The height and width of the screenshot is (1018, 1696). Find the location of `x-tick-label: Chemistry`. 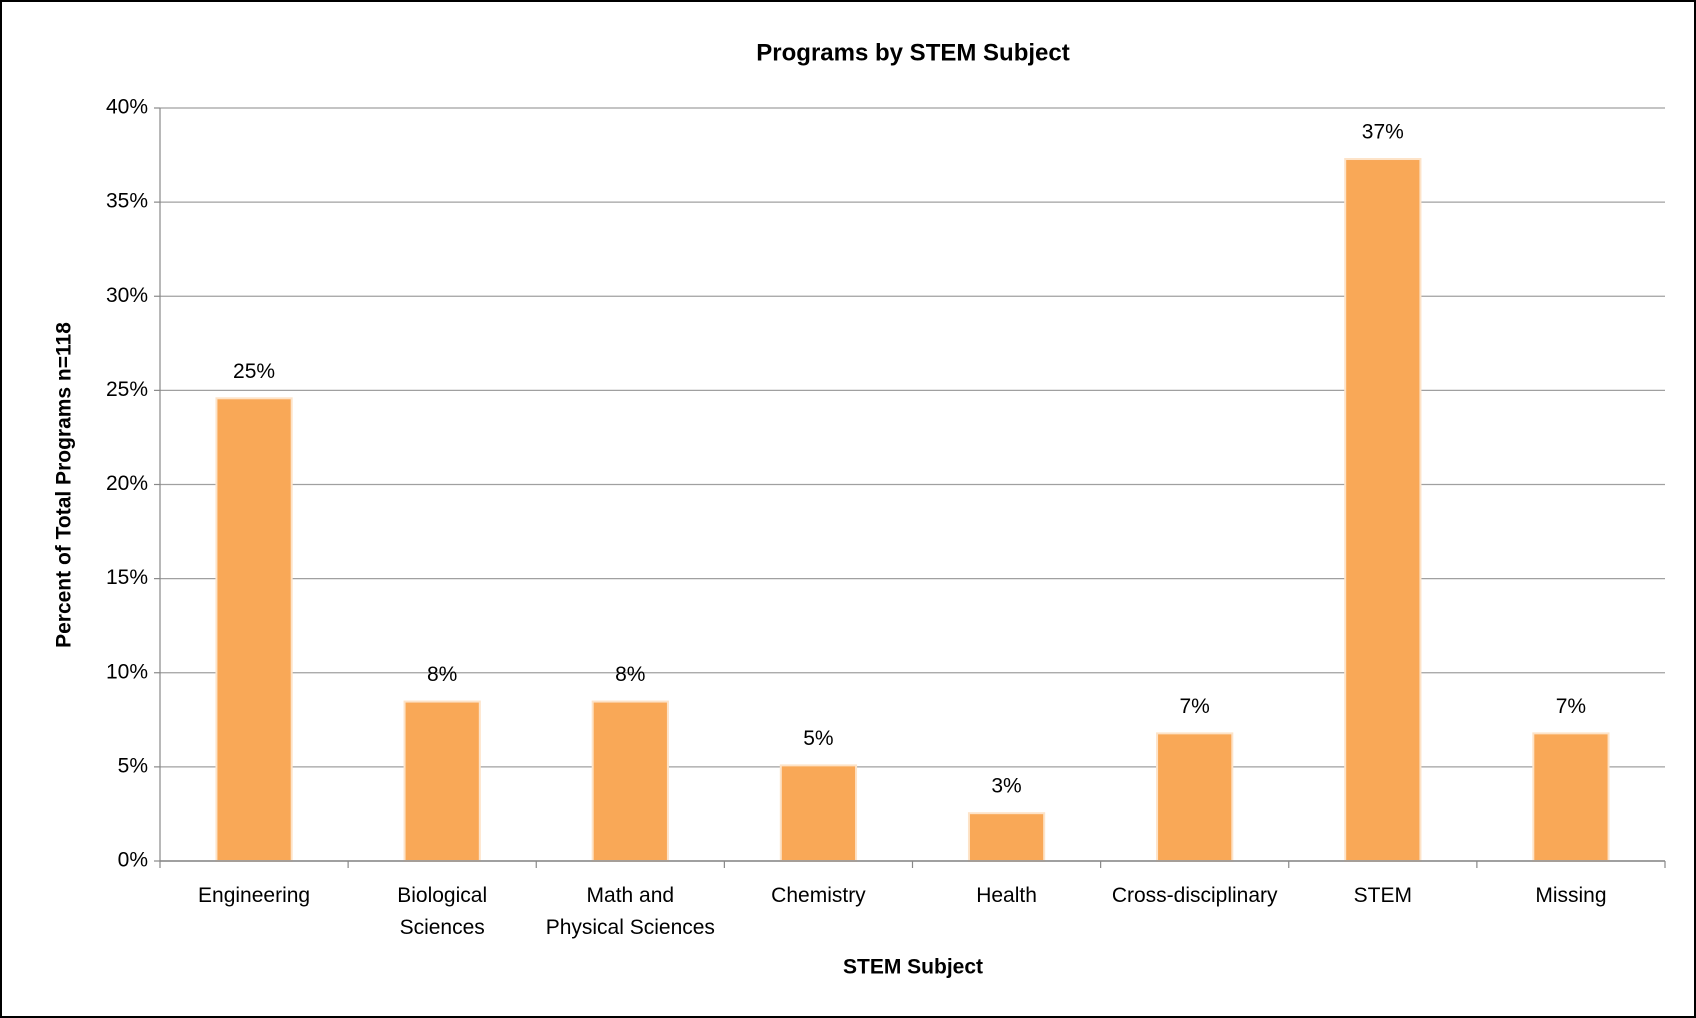

x-tick-label: Chemistry is located at coordinates (818, 895).